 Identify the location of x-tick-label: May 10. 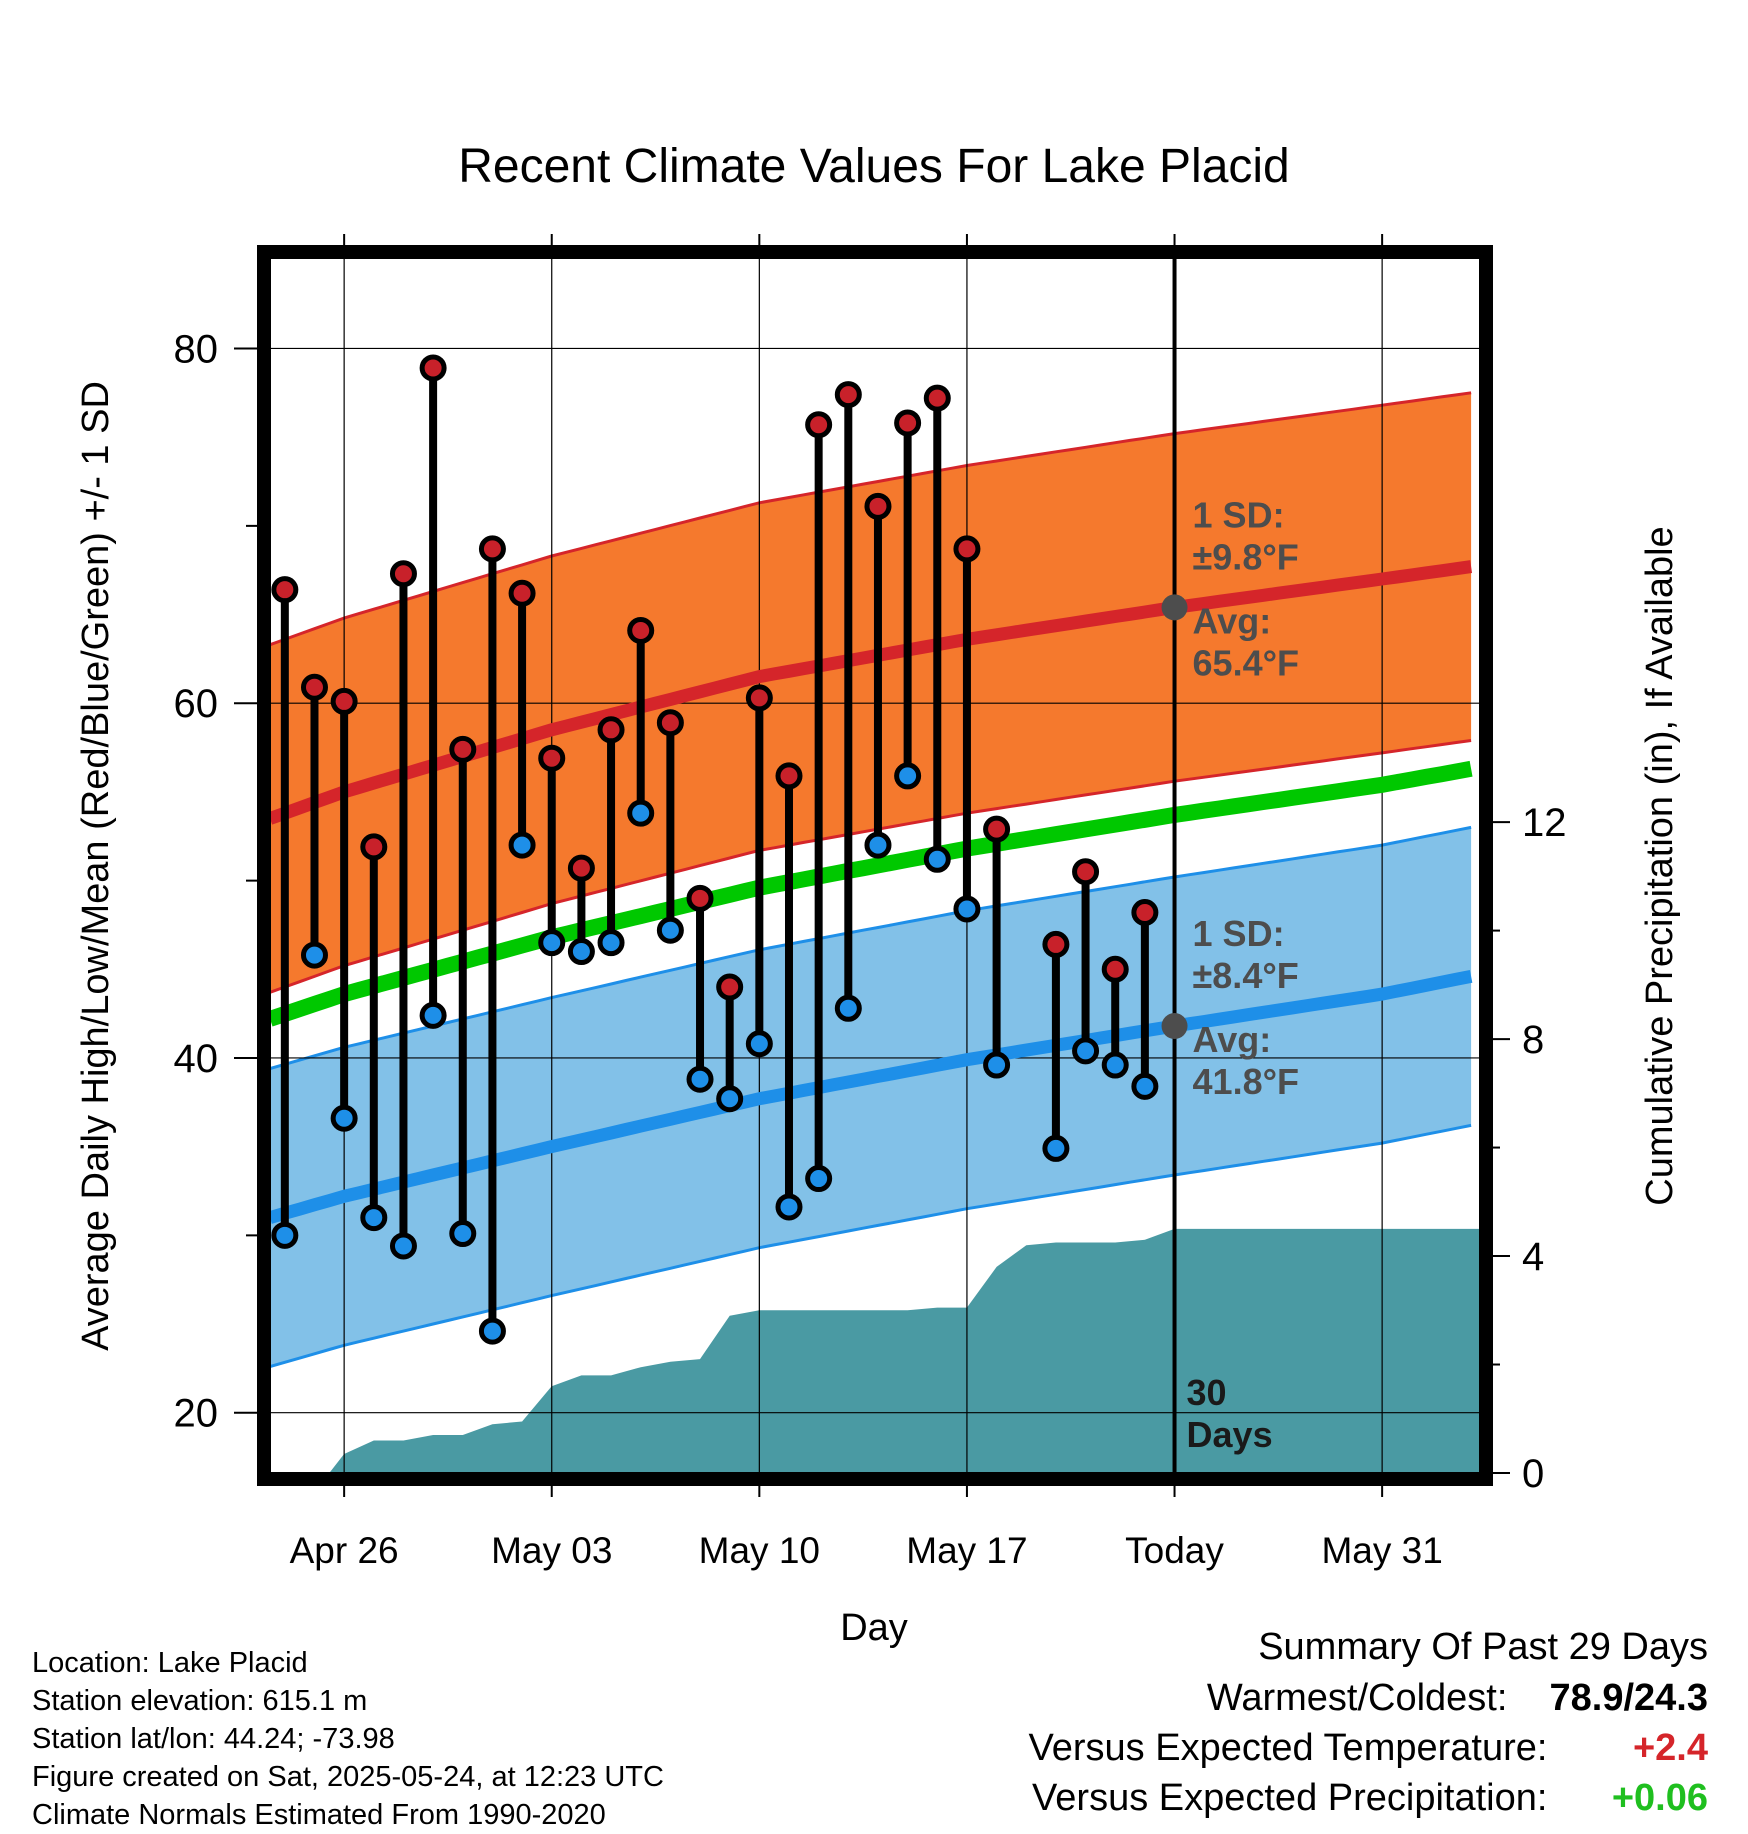
(759, 1550).